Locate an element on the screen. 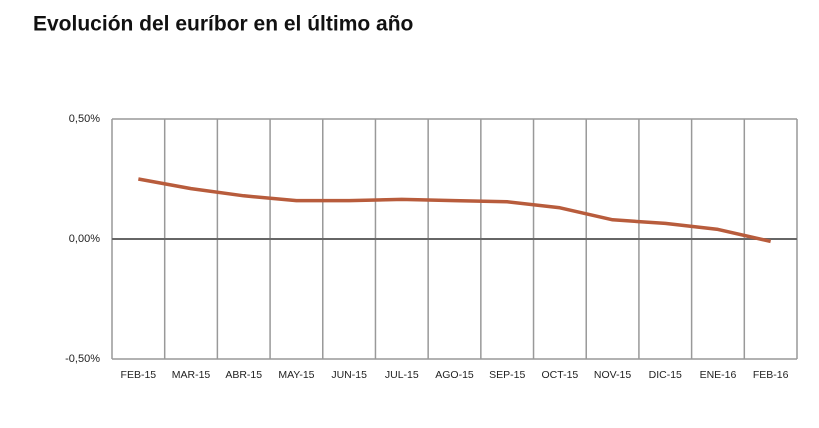  chart-title: Evolución del euríbor en el último año is located at coordinates (223, 24).